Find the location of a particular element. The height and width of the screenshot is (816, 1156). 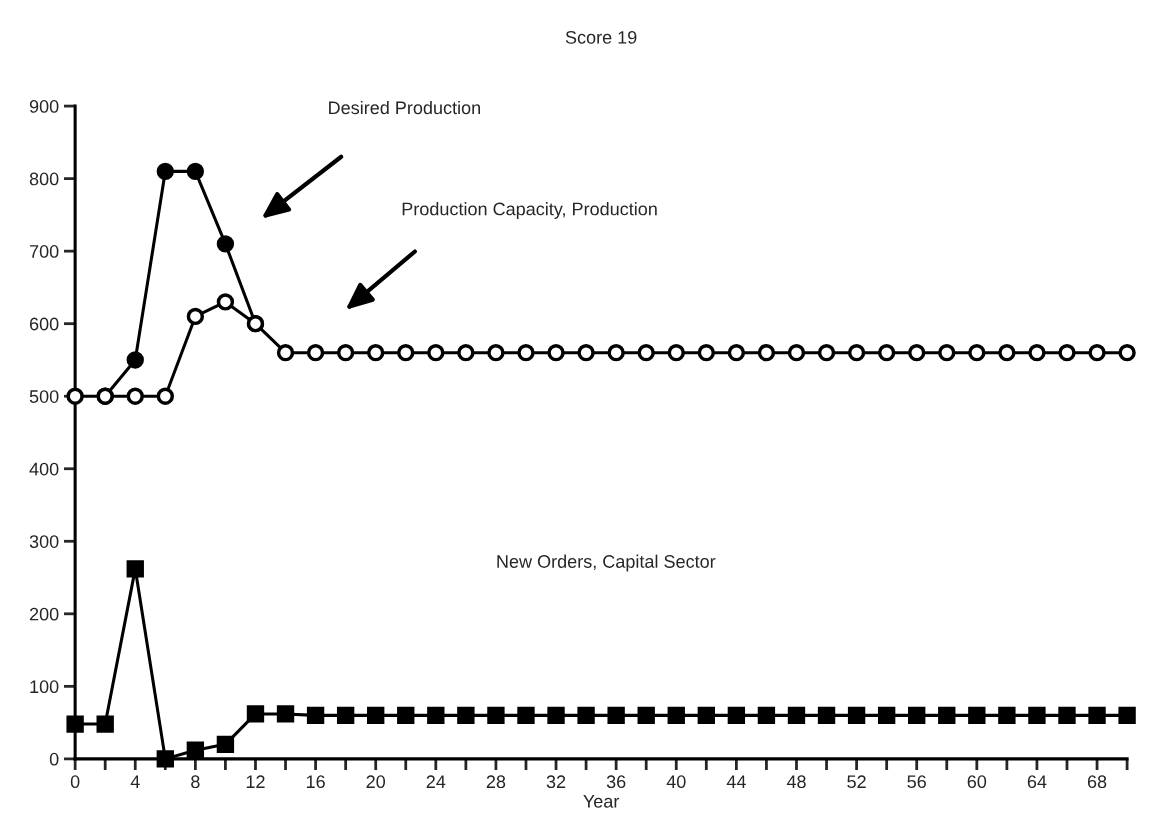

y-tick-label: 200 is located at coordinates (44, 614).